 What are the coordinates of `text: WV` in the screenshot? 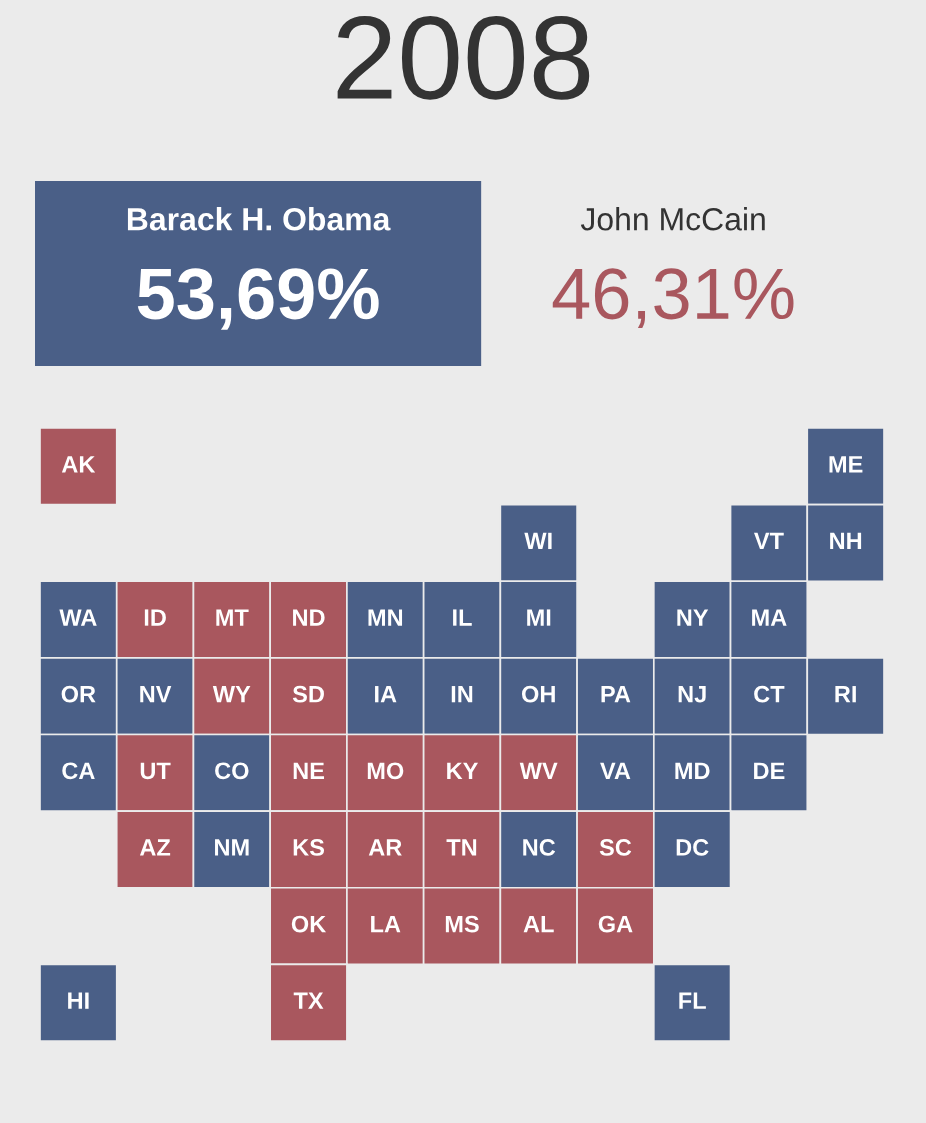 It's located at (538, 770).